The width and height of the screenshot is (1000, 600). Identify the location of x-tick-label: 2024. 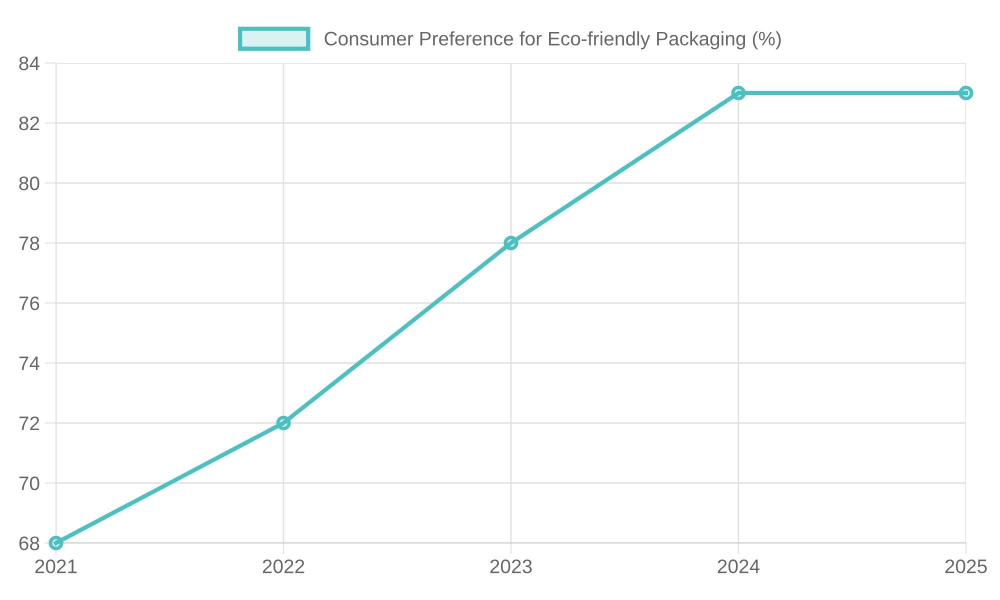
(739, 566).